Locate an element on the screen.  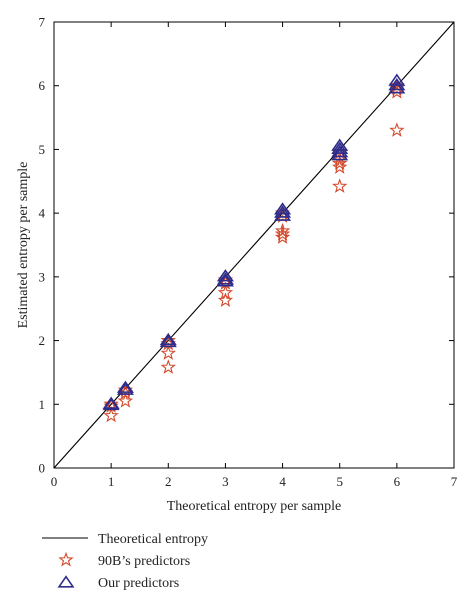
x-tick-label: 6 is located at coordinates (397, 481).